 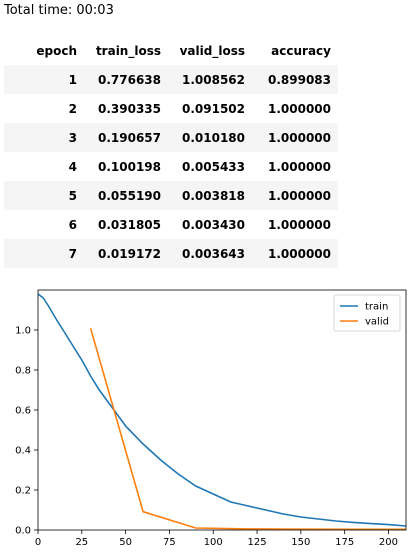 I want to click on legend-box, so click(x=367, y=313).